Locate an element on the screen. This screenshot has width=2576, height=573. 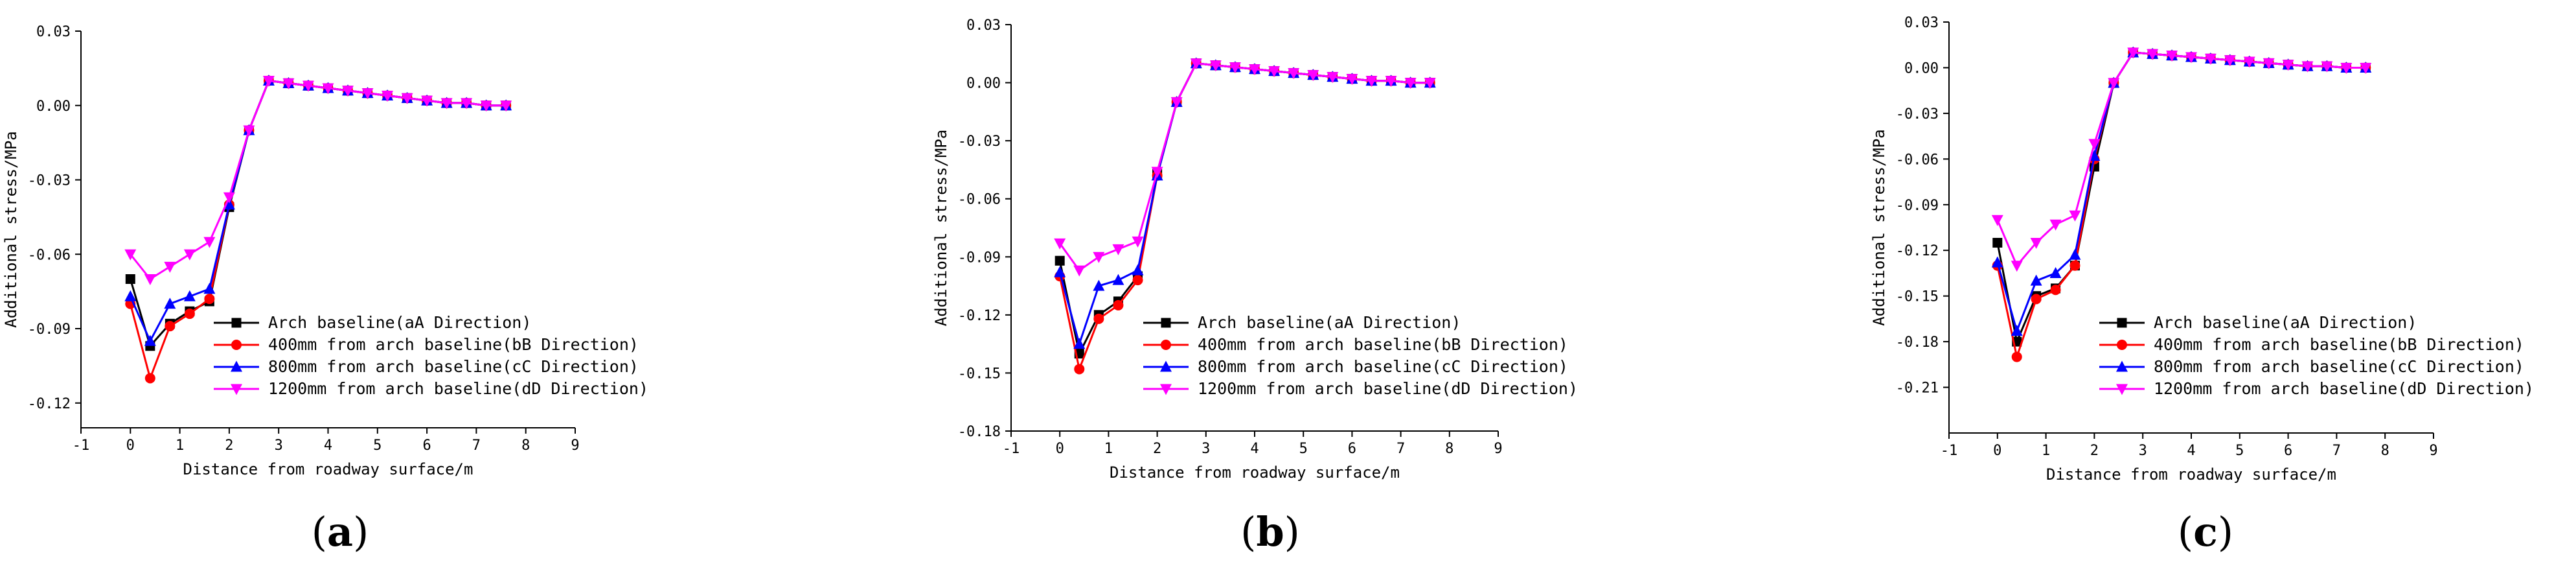
series-line-bB is located at coordinates (2181, 206).